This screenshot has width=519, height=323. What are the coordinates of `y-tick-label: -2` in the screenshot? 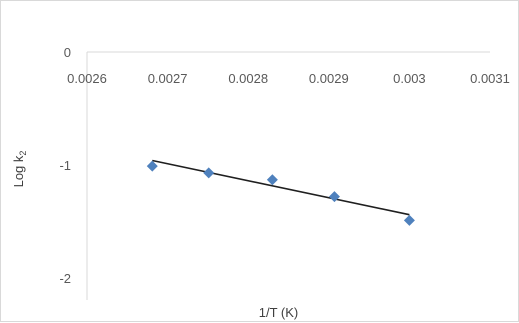 It's located at (65, 278).